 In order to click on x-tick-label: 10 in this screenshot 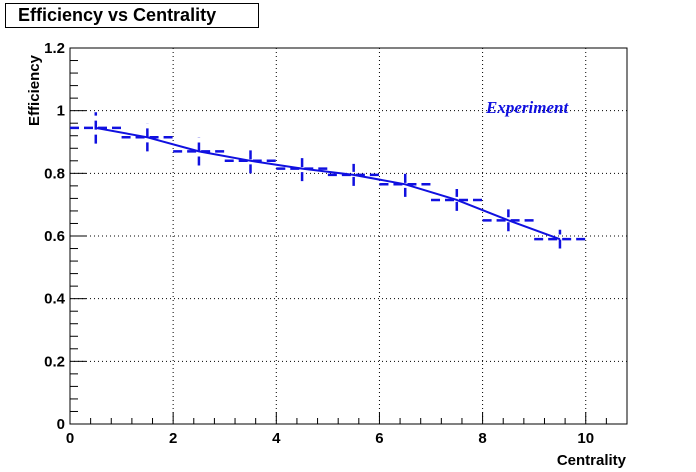, I will do `click(585, 438)`.